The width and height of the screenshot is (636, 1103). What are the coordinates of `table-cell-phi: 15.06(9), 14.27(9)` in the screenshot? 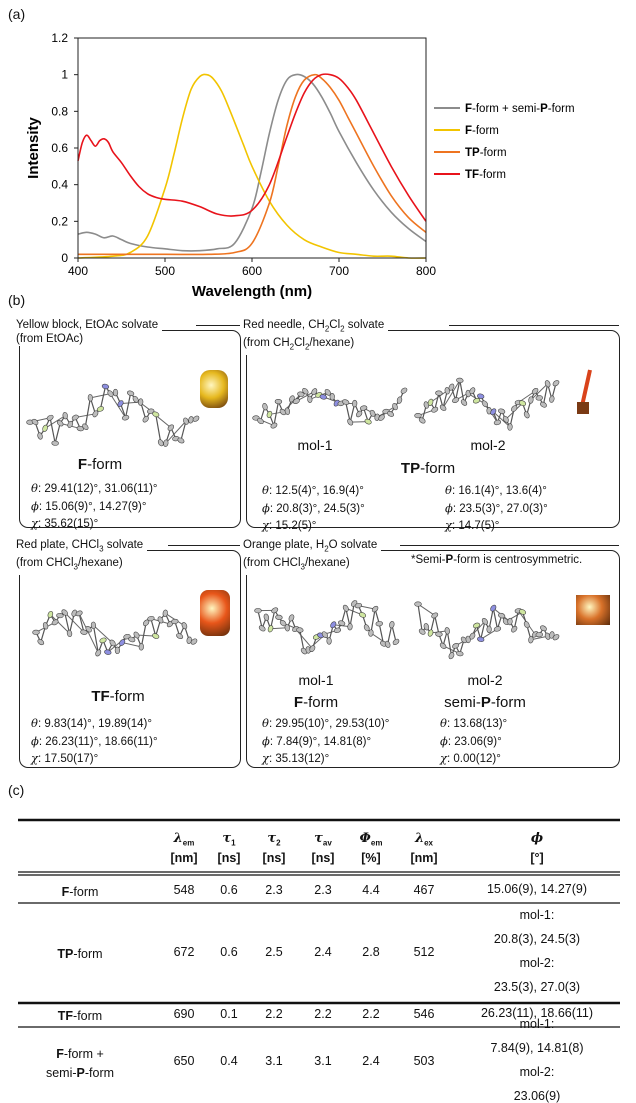 It's located at (537, 889).